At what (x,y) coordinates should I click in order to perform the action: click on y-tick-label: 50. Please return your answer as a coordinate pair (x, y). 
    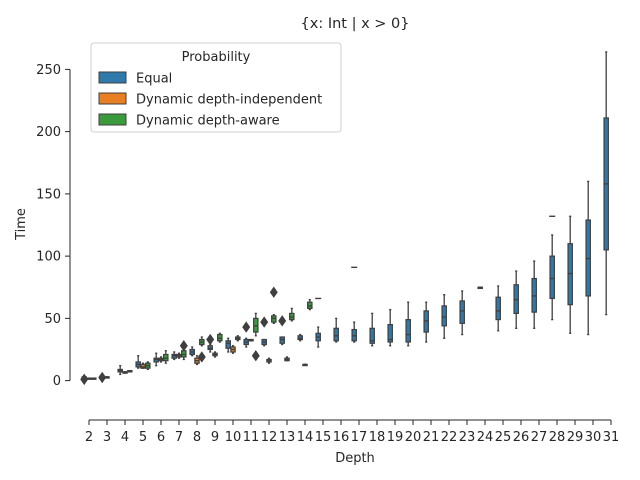
    Looking at the image, I should click on (52, 319).